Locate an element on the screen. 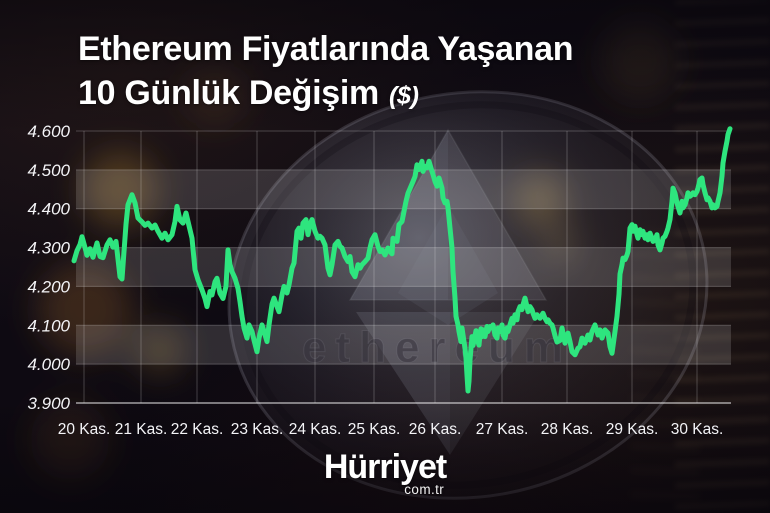  x-tick-label: 27 Kas. is located at coordinates (502, 429).